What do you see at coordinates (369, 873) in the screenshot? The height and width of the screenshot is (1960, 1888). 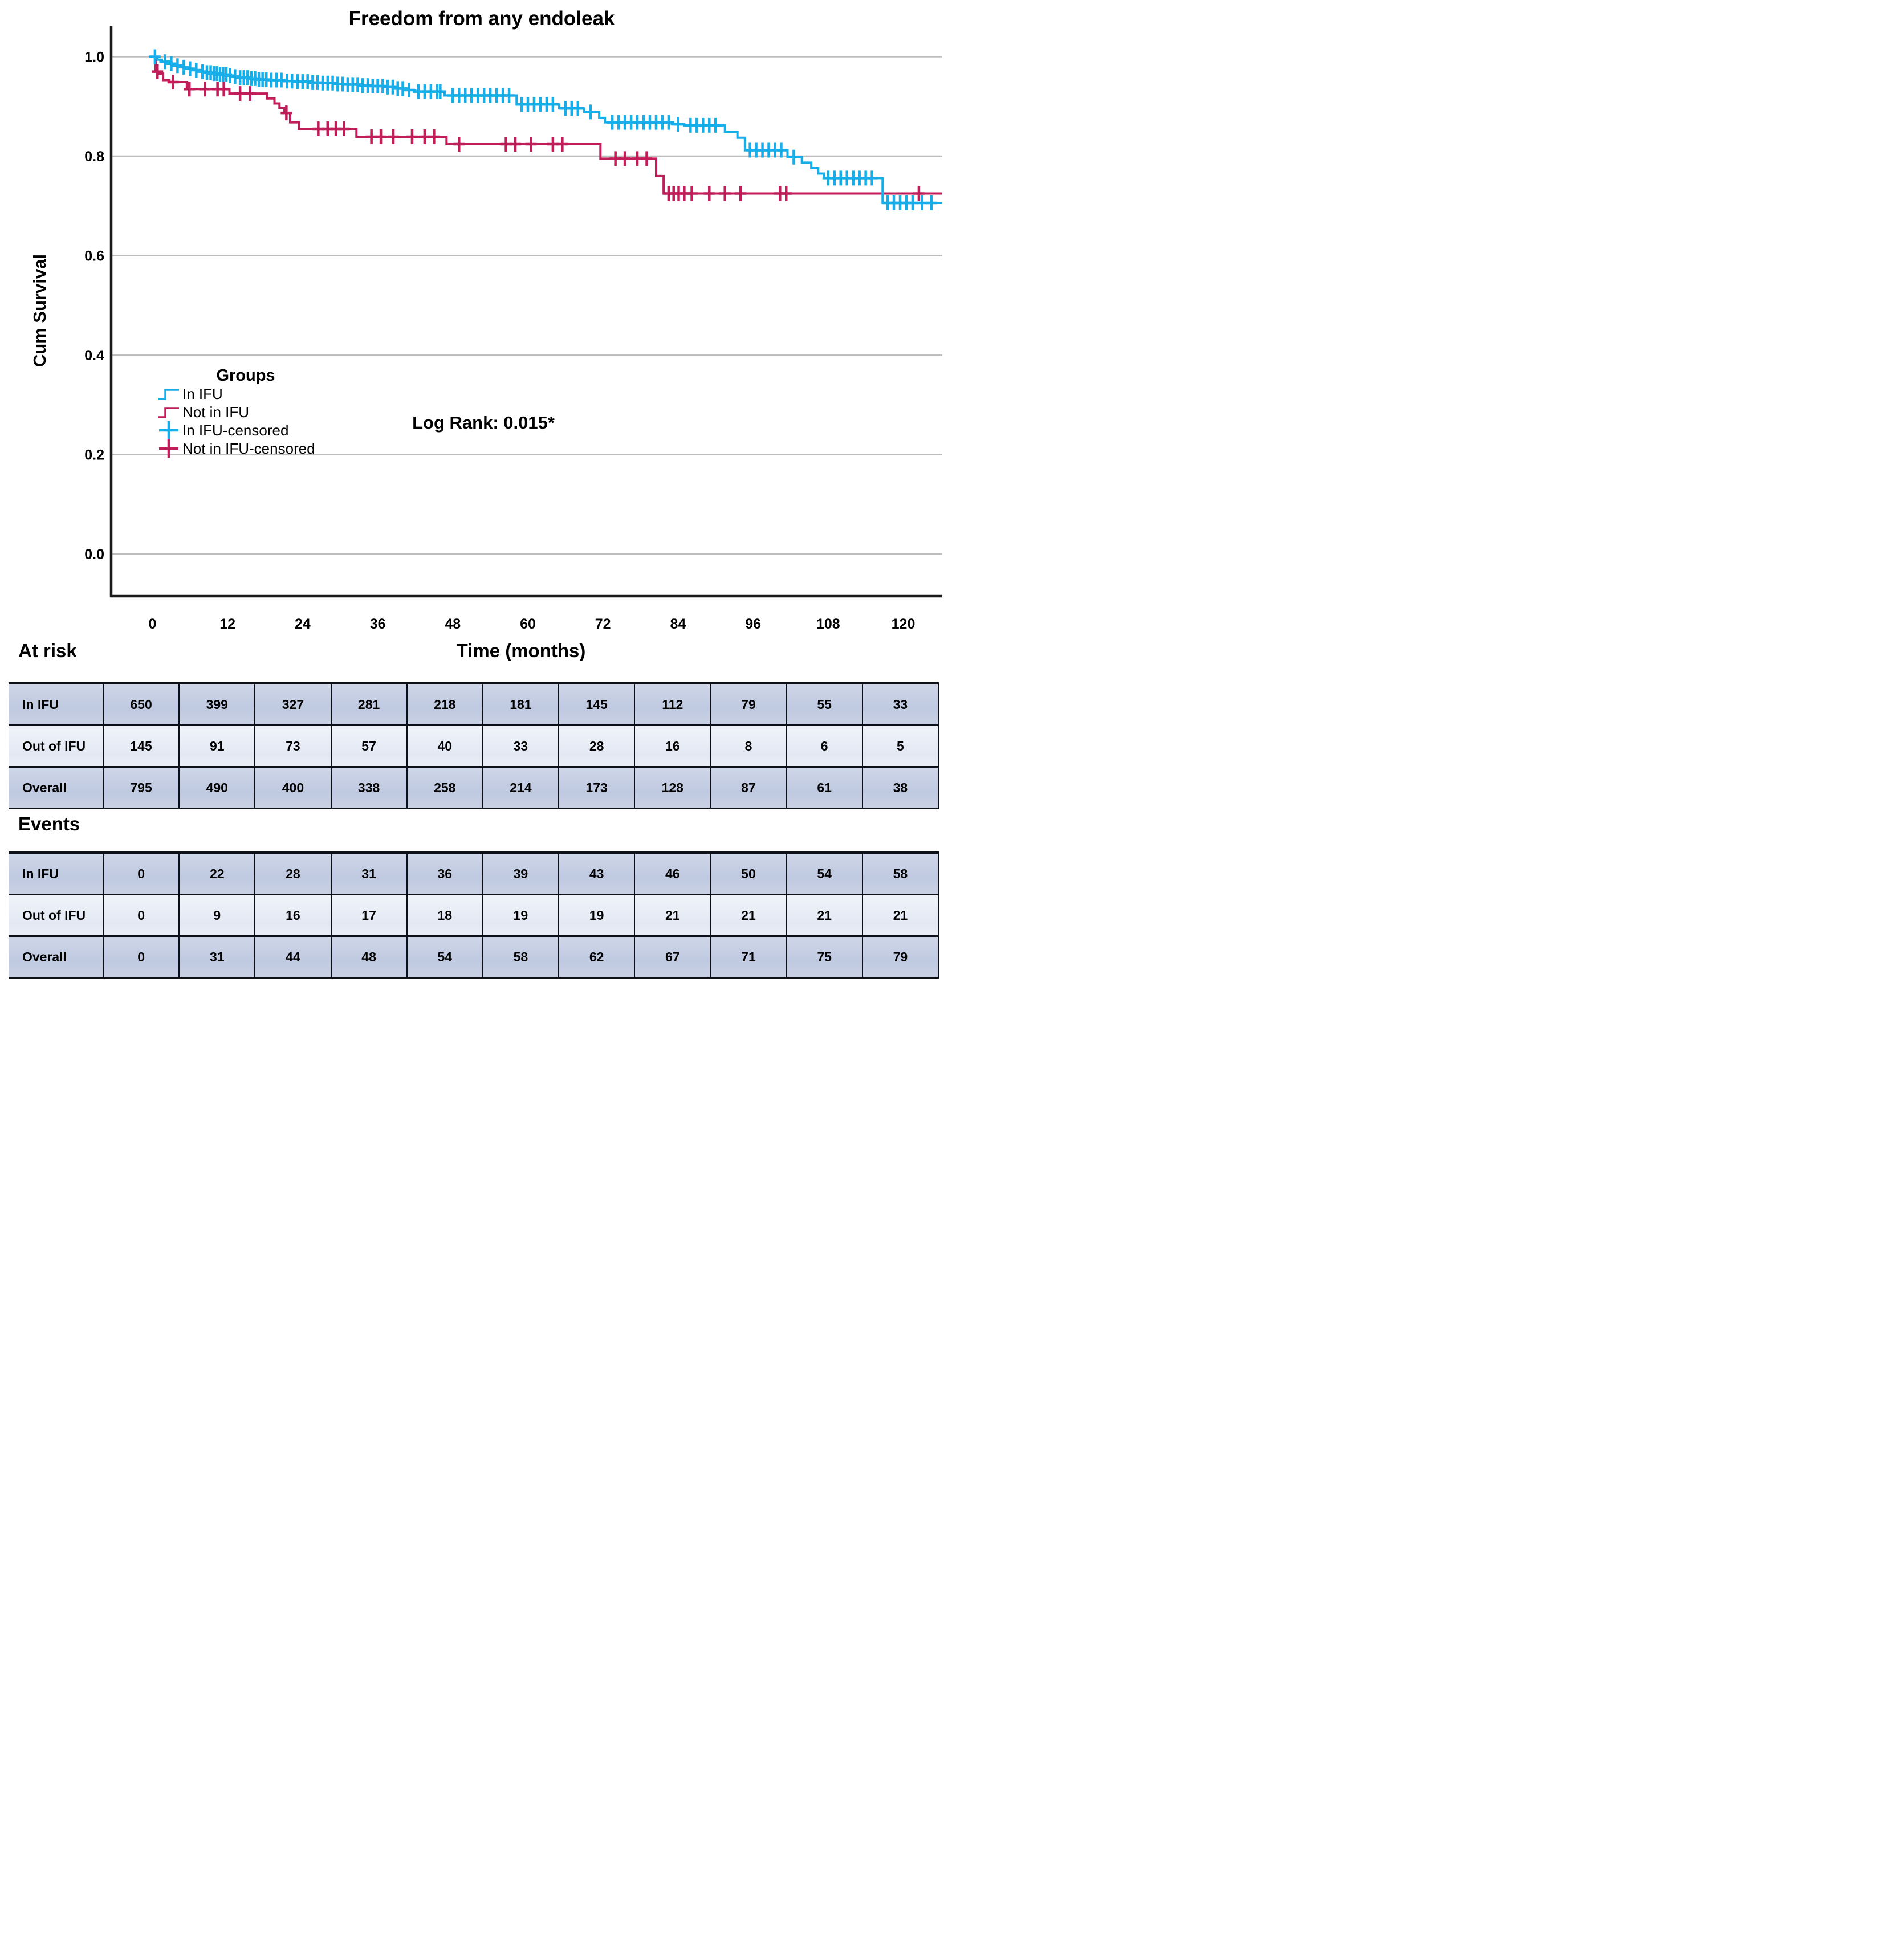 I see `table-cell: 31` at bounding box center [369, 873].